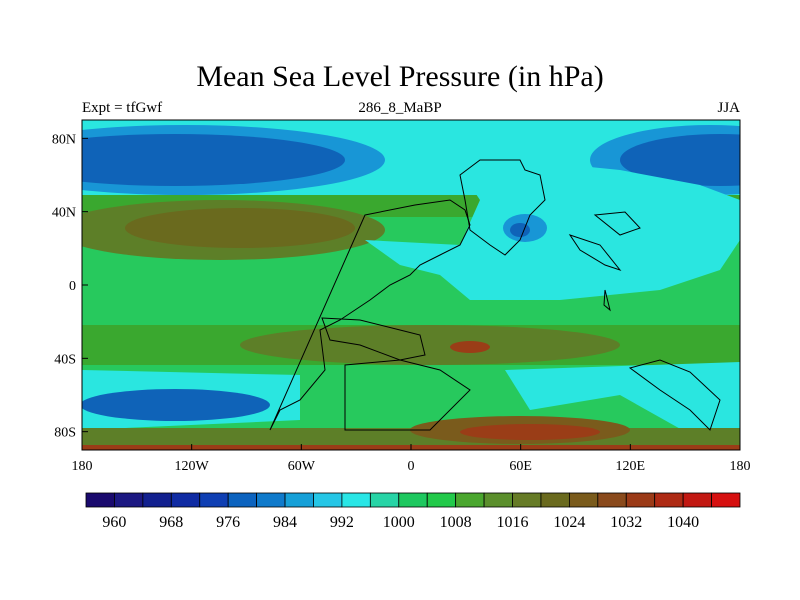 This screenshot has width=800, height=600. Describe the element at coordinates (622, 401) in the screenshot. I see `se-cyan` at that location.